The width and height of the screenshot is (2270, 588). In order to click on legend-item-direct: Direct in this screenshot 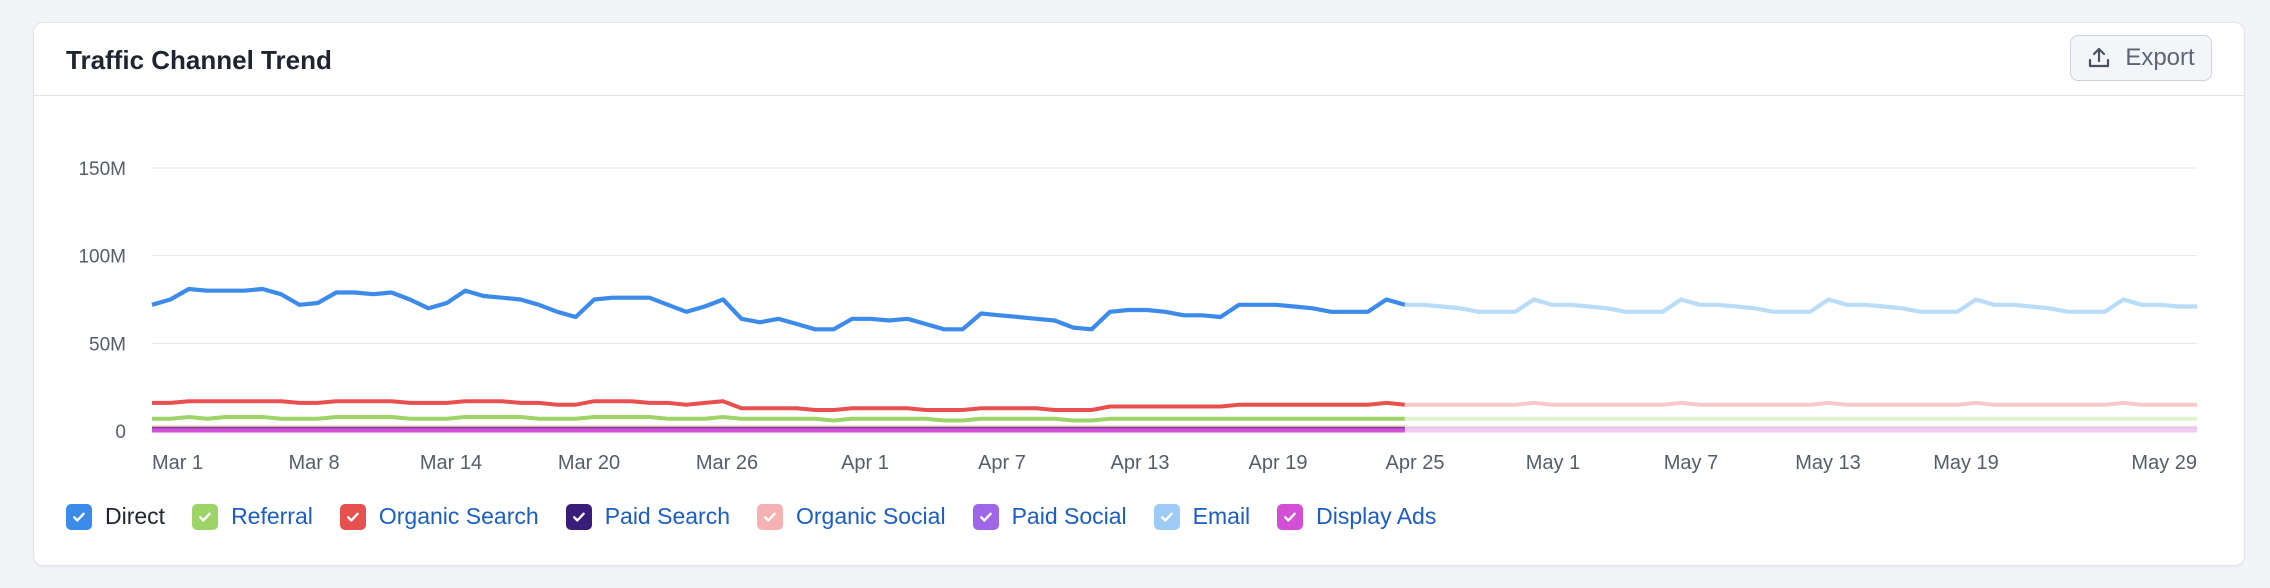, I will do `click(115, 516)`.